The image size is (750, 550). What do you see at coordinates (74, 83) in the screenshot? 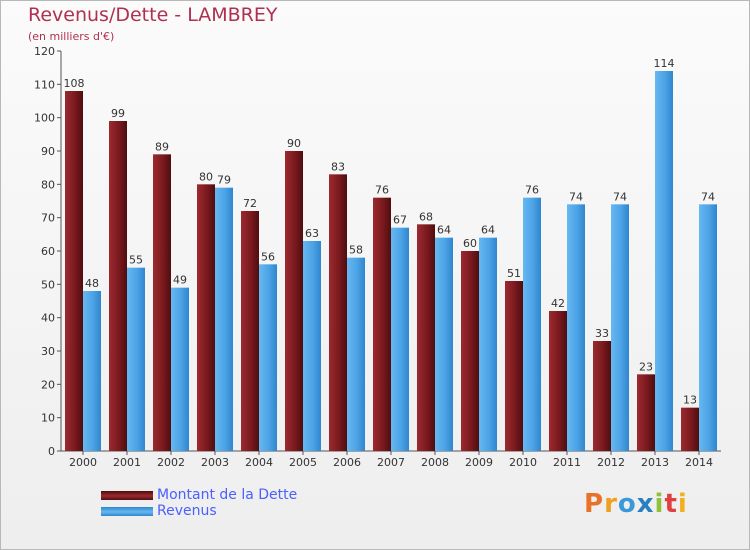
I see `data-label: 108` at bounding box center [74, 83].